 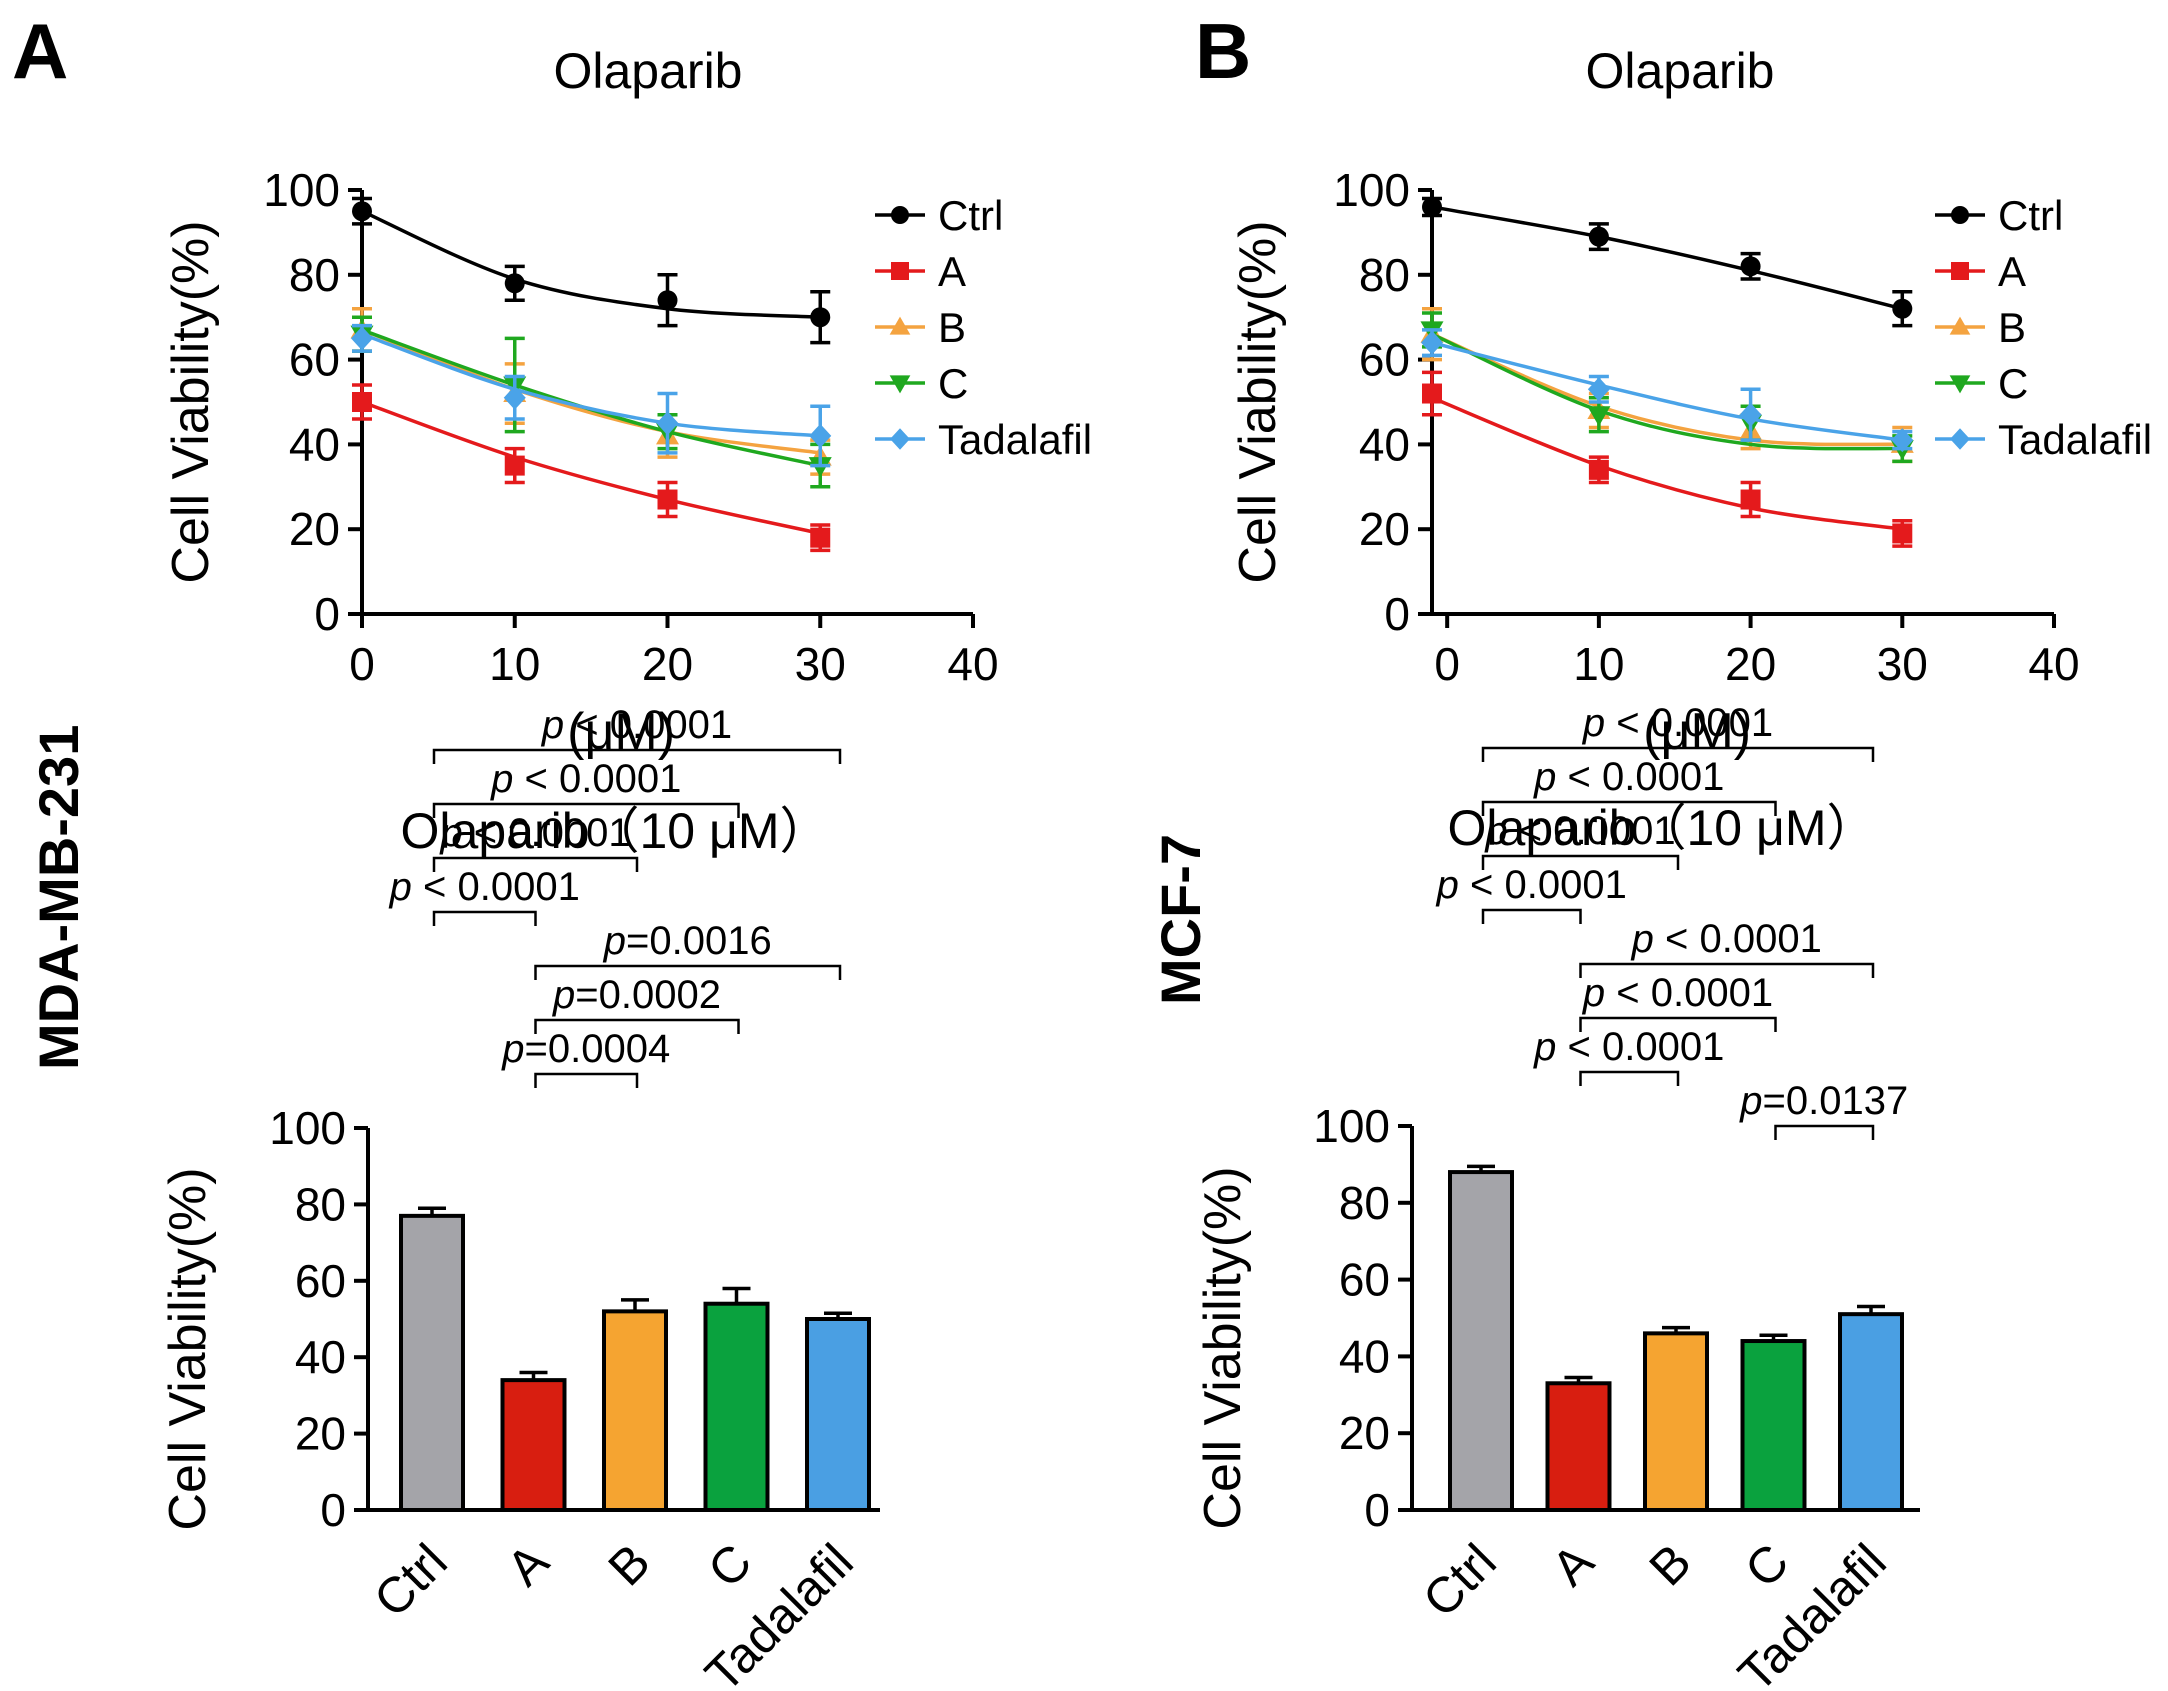 I want to click on chart-title: Olaparib, so click(x=648, y=71).